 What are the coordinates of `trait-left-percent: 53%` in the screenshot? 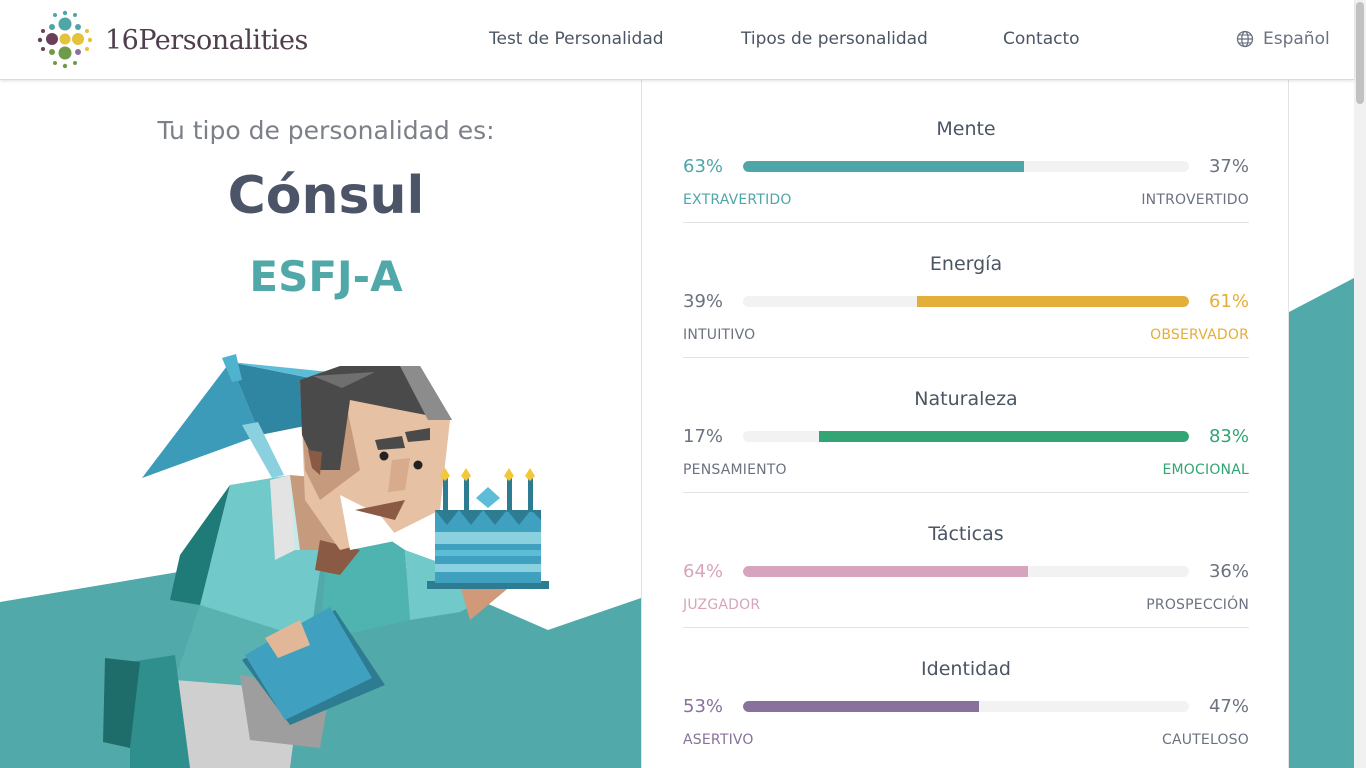 It's located at (703, 706).